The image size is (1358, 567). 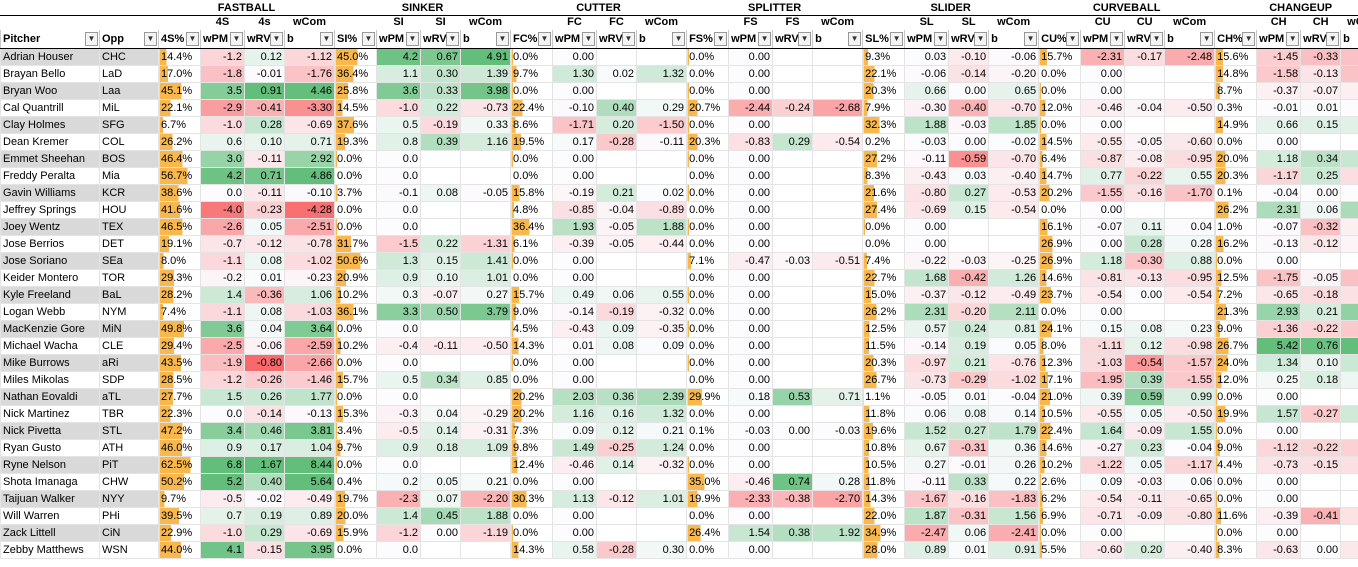 I want to click on cutter-usage-cell: 30.3%, so click(x=532, y=499).